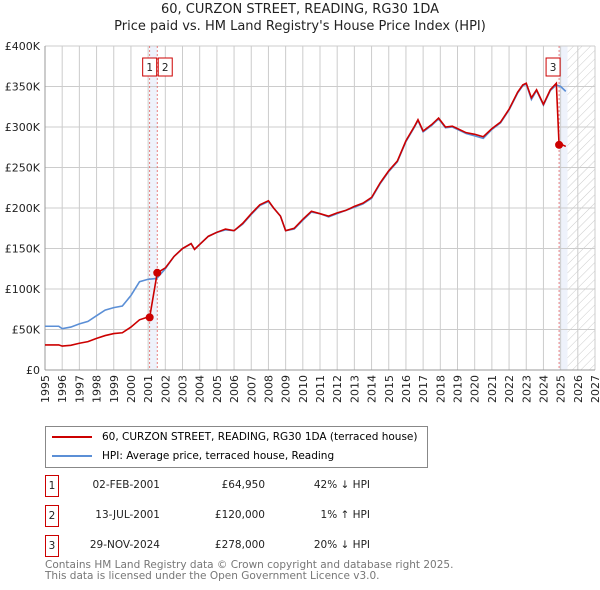 This screenshot has height=590, width=600. Describe the element at coordinates (124, 545) in the screenshot. I see `sale-date: 29-NOV-2024` at that location.